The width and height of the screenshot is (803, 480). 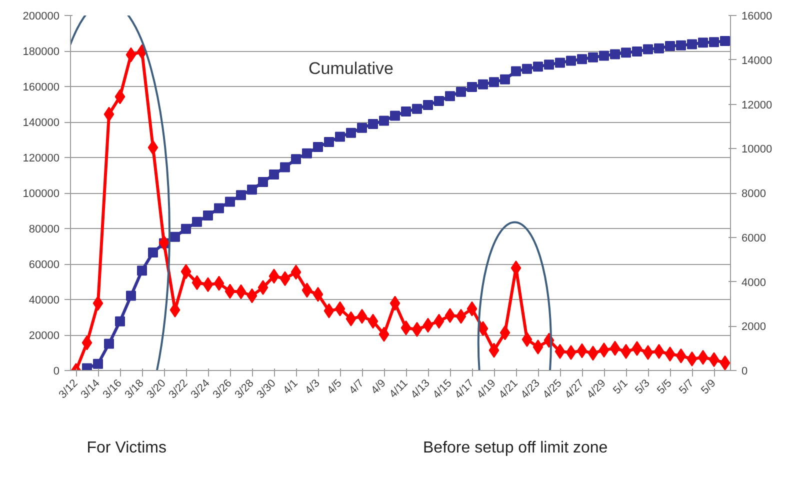 I want to click on y2-tick-label: 6000, so click(x=754, y=238).